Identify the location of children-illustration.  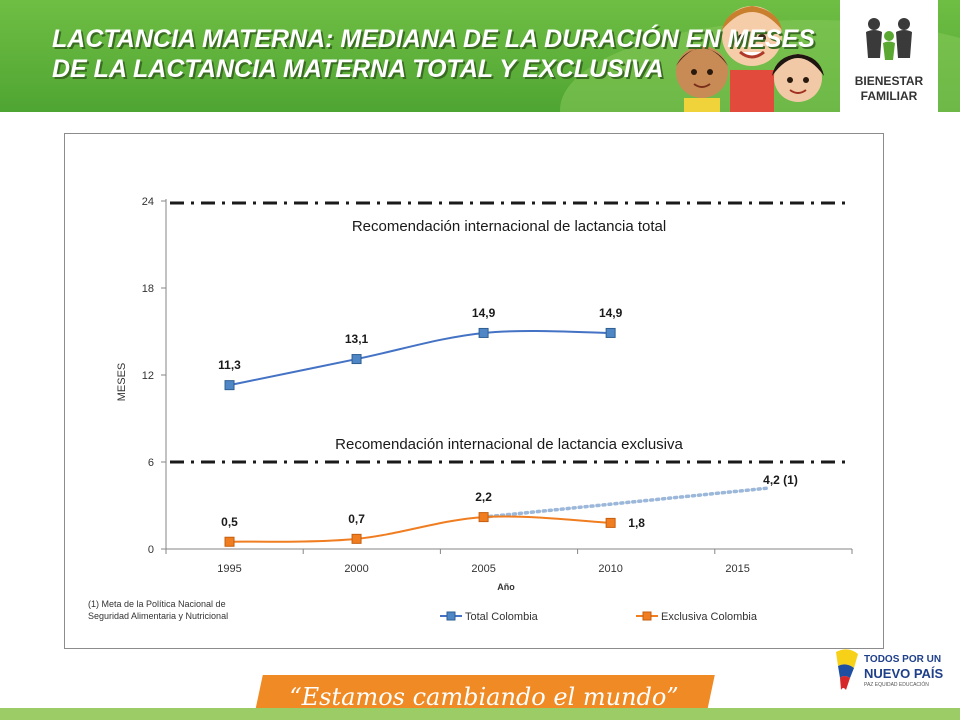
(750, 59).